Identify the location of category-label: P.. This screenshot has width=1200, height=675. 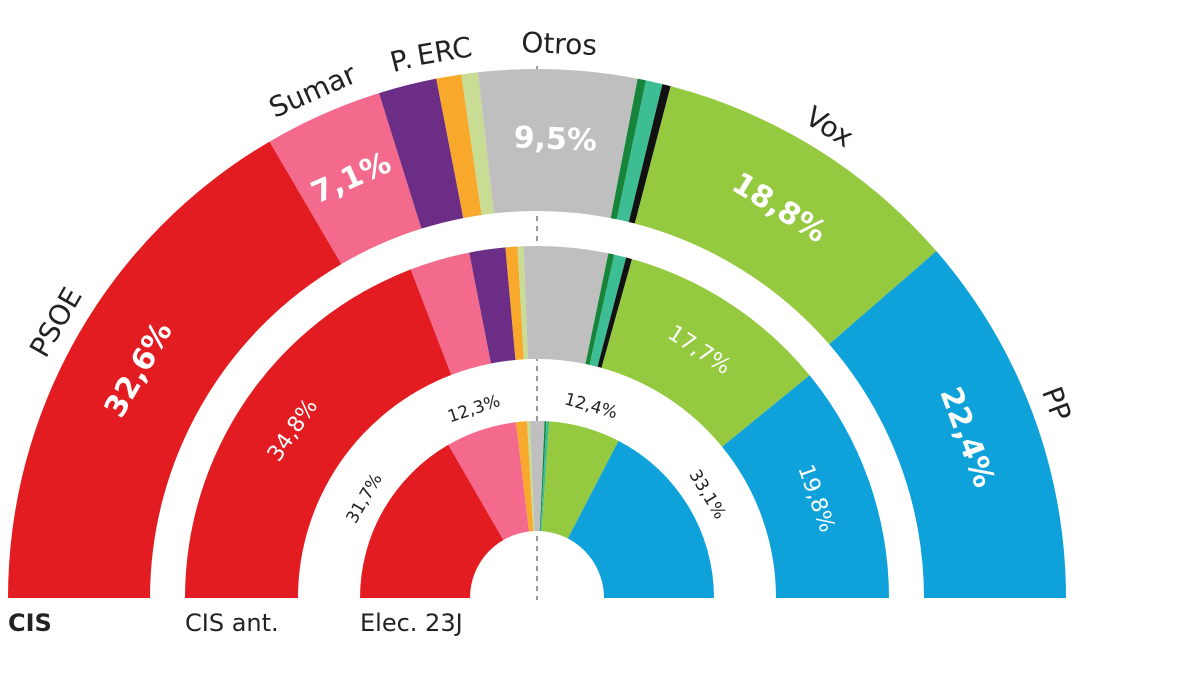
(401, 60).